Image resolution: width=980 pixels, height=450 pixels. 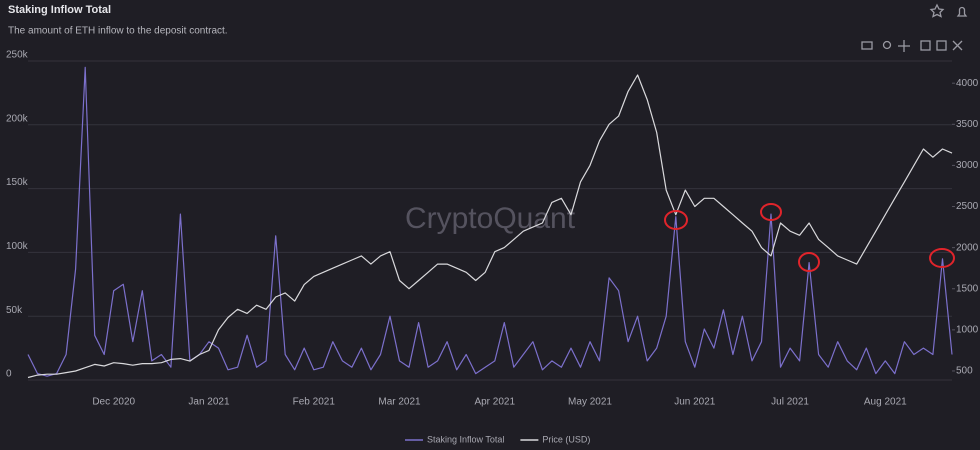 What do you see at coordinates (809, 237) in the screenshot?
I see `highlight-circles` at bounding box center [809, 237].